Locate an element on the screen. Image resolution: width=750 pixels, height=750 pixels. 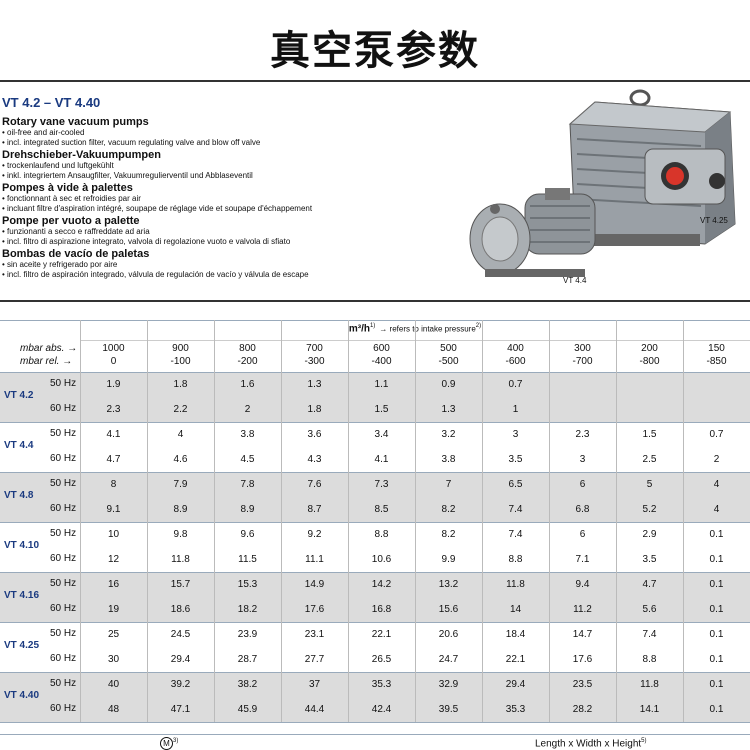
rel-value: -600 is located at coordinates (515, 361).